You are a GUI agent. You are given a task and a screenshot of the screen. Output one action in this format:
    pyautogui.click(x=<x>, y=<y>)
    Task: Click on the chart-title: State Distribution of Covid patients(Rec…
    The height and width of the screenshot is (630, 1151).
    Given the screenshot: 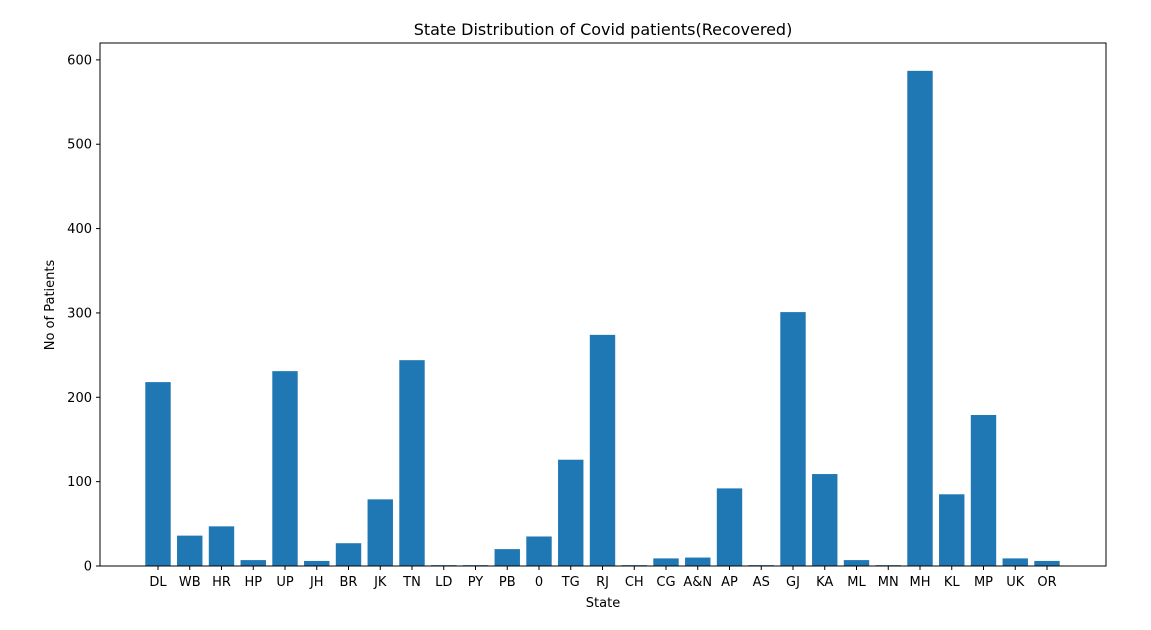 What is the action you would take?
    pyautogui.click(x=603, y=29)
    